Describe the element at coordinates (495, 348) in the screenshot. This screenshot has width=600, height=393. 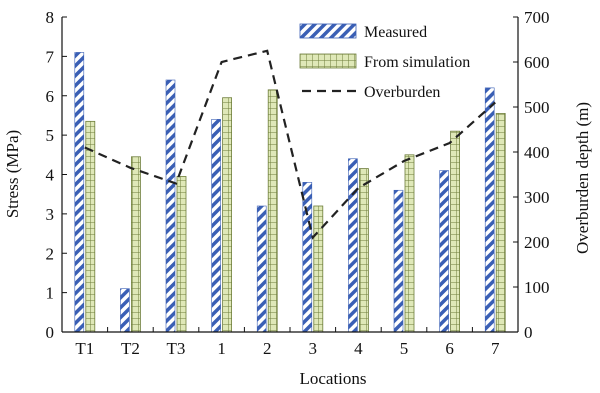
I see `x-tick-label-7: 7` at that location.